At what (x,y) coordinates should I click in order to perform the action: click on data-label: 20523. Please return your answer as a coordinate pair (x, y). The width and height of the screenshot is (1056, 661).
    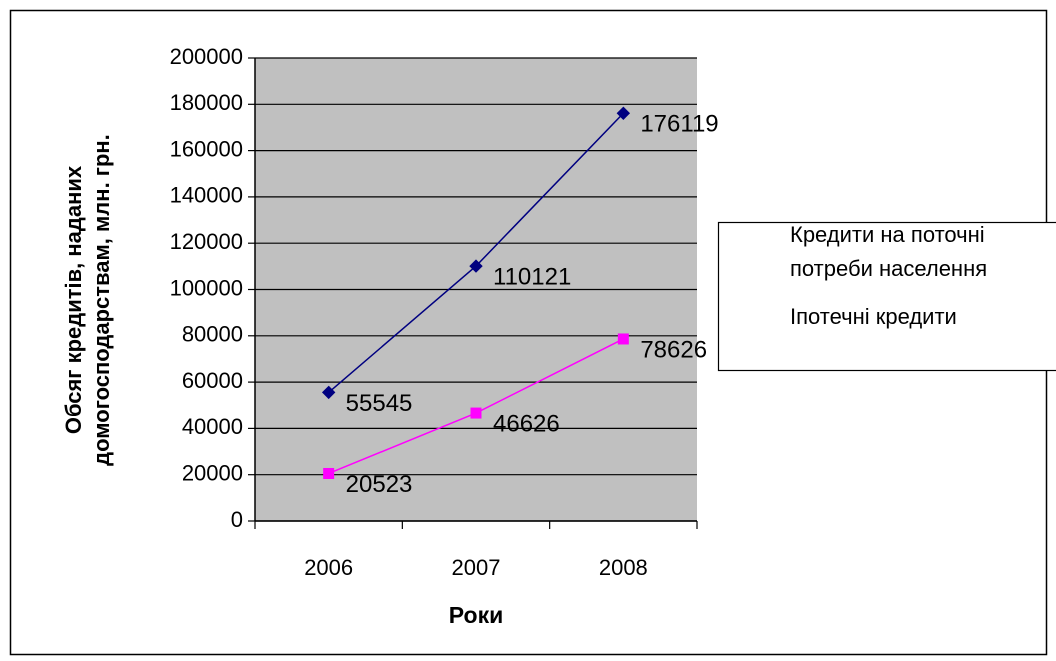
    Looking at the image, I should click on (379, 484).